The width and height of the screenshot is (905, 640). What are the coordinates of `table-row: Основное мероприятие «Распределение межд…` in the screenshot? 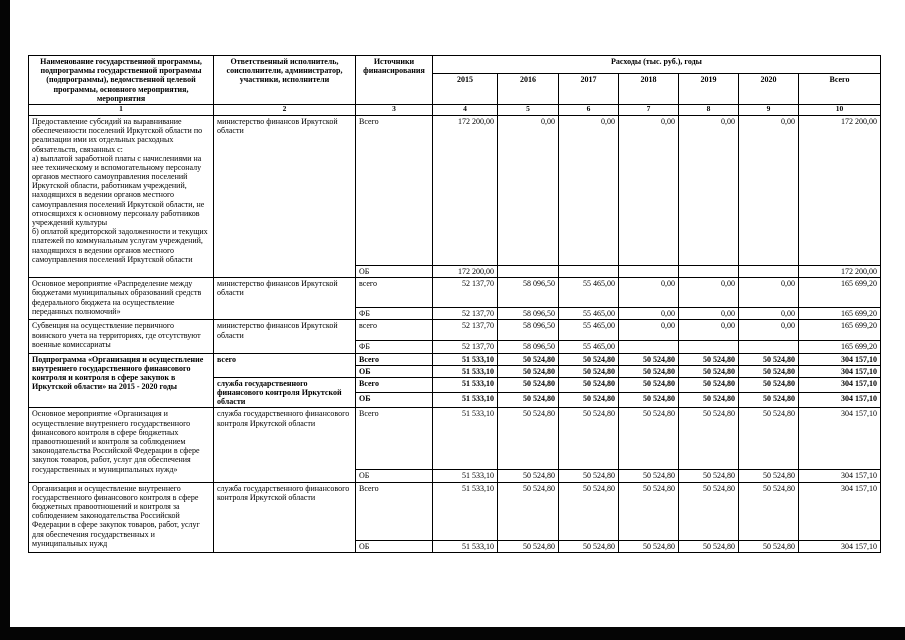 It's located at (454, 299).